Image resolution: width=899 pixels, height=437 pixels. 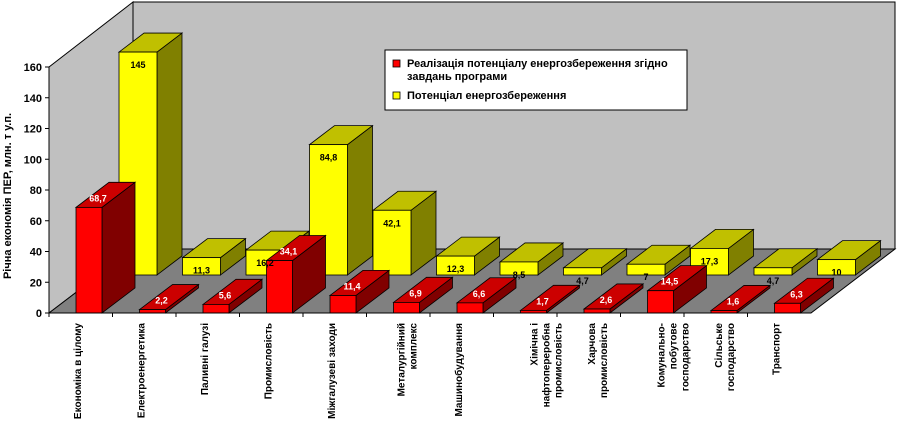 What do you see at coordinates (407, 360) in the screenshot?
I see `x-tick-label: Металургійнийкомплекс` at bounding box center [407, 360].